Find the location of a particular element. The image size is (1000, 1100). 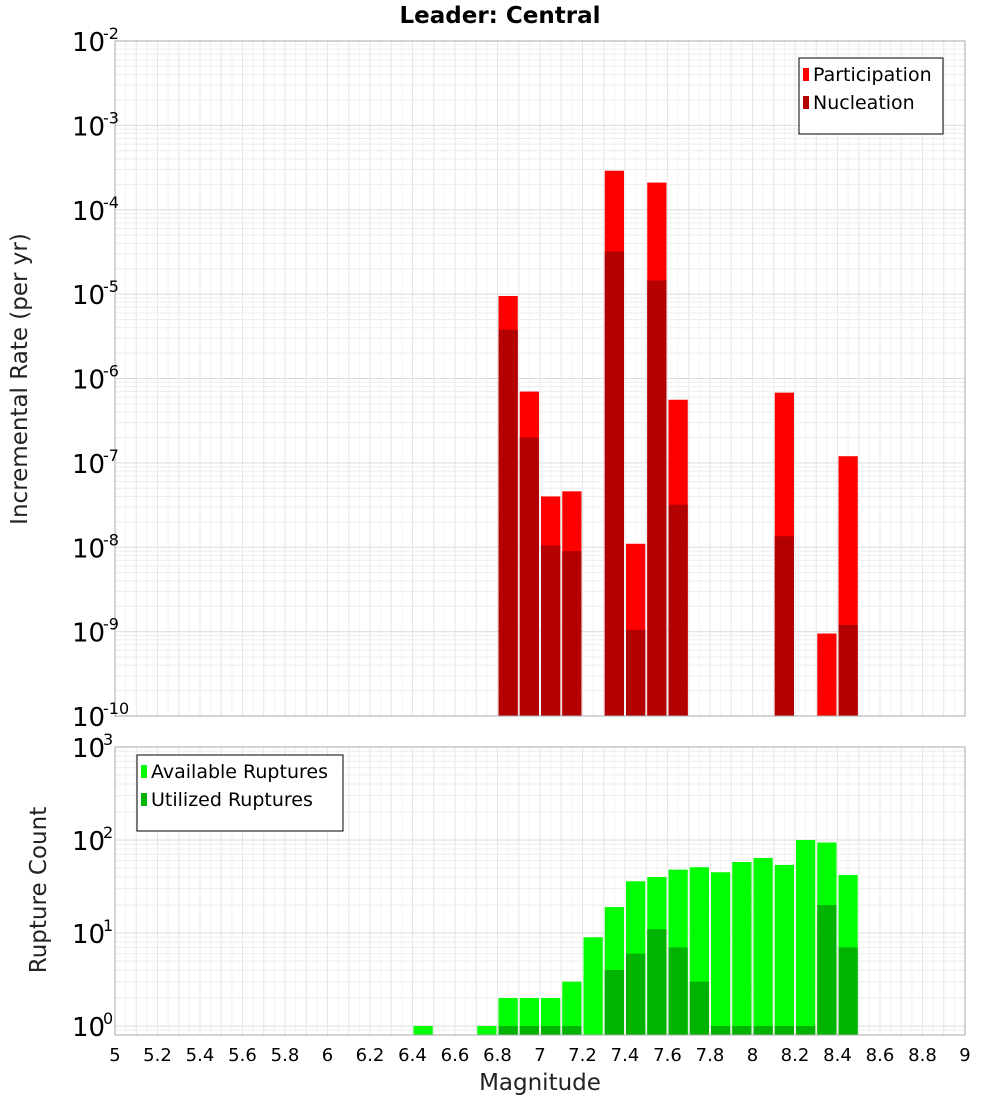

x-tick-label: 7.2 is located at coordinates (582, 1055).